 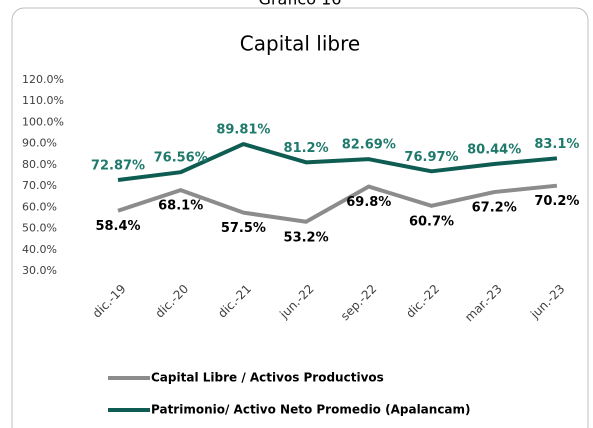 What do you see at coordinates (306, 237) in the screenshot?
I see `data-label: 53.2%` at bounding box center [306, 237].